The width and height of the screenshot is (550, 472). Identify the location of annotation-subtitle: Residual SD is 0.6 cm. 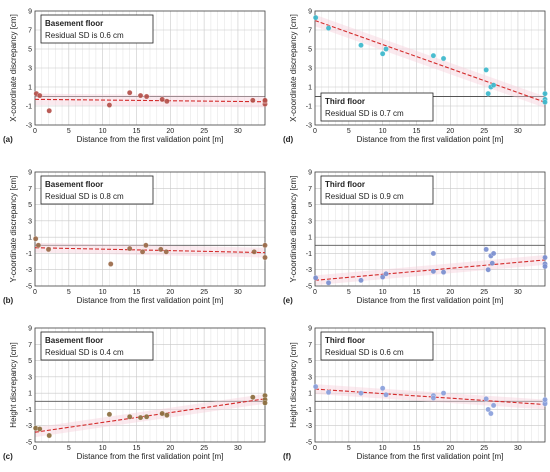
(364, 352).